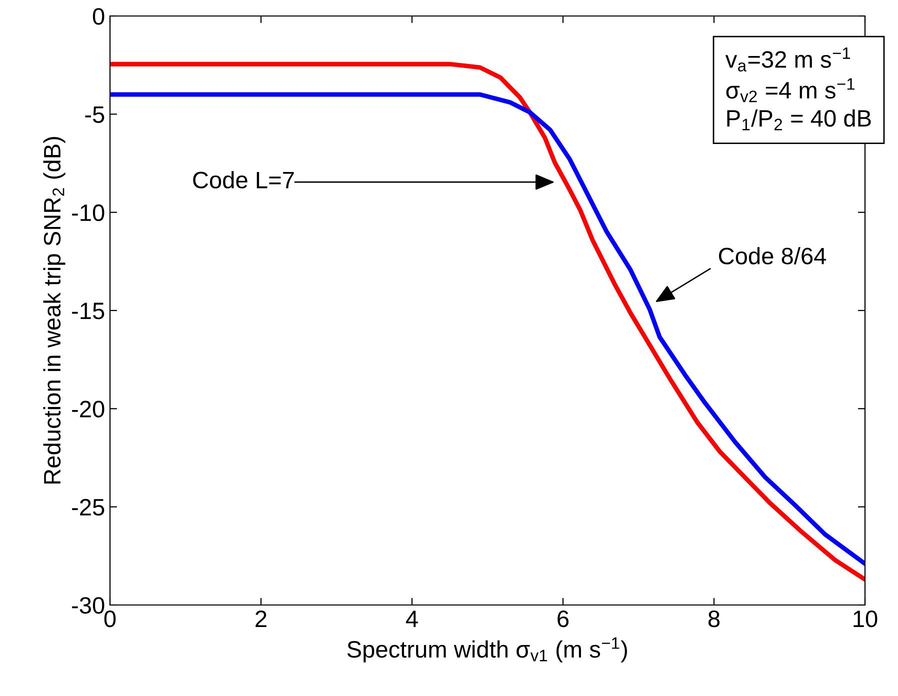 This screenshot has height=696, width=898. What do you see at coordinates (772, 255) in the screenshot?
I see `annotation: Code 8/64` at bounding box center [772, 255].